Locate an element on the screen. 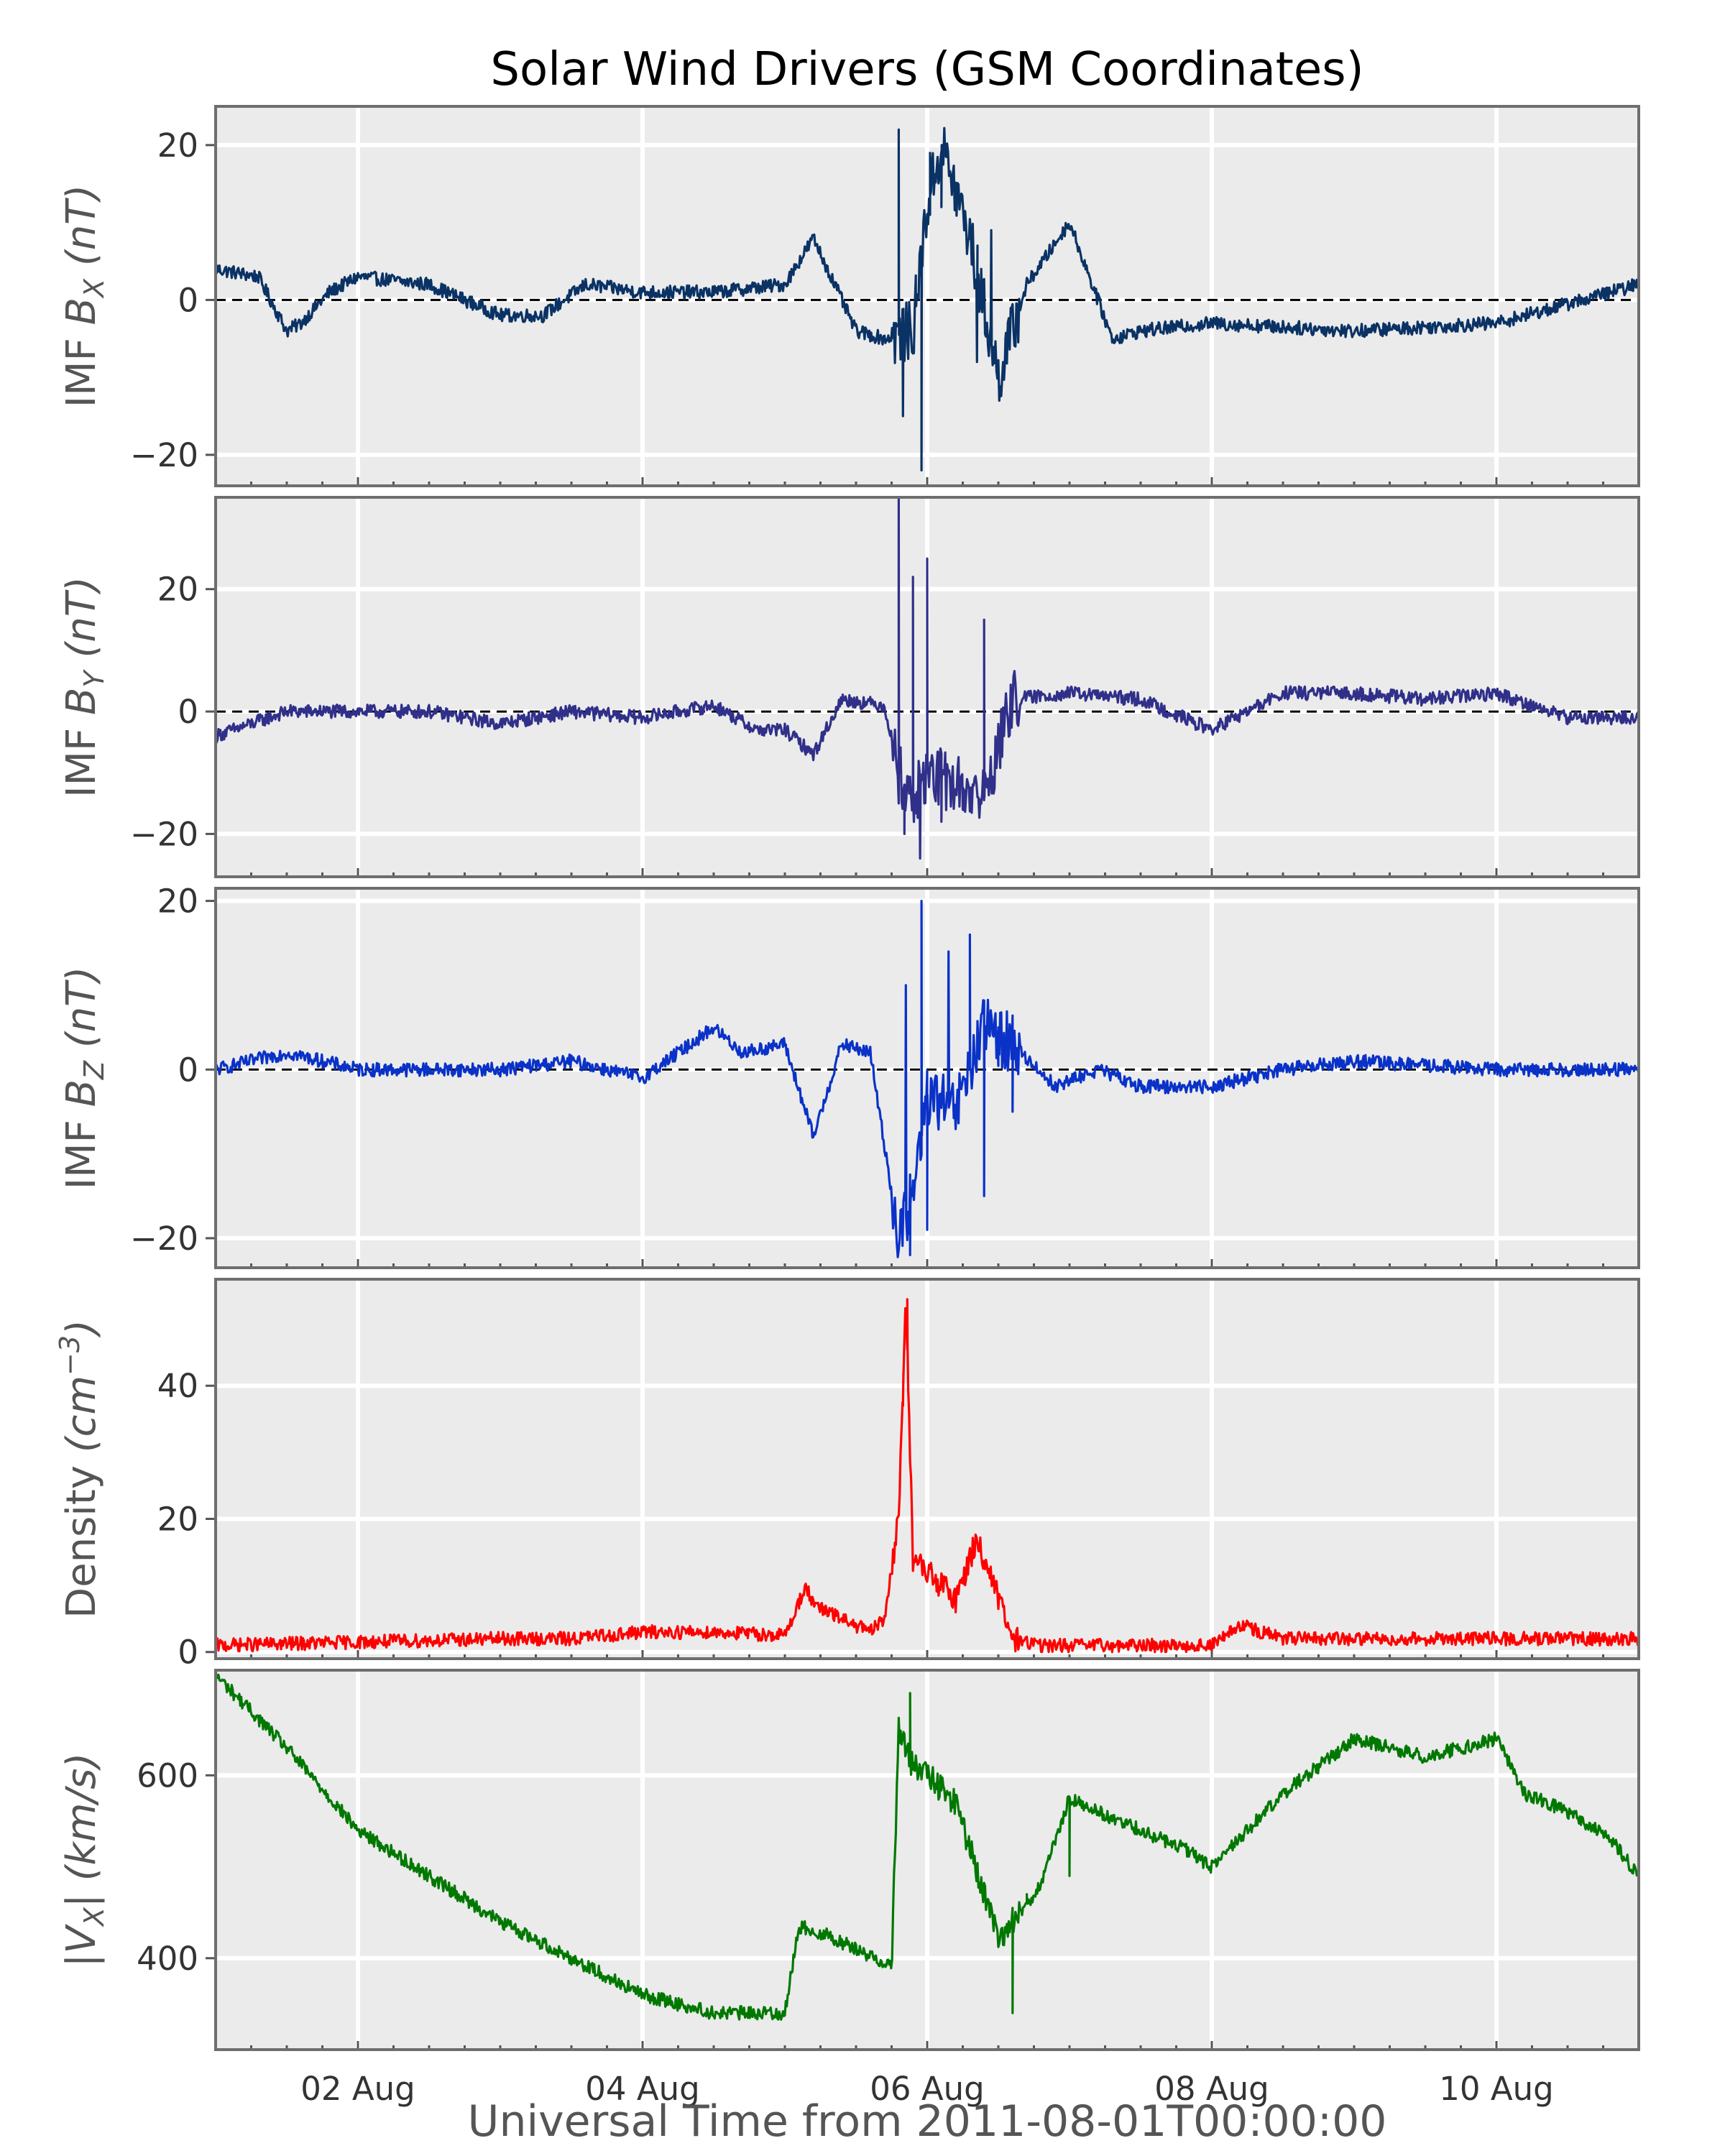 This screenshot has width=1725, height=2156. y-tick-label: 600 is located at coordinates (167, 1776).